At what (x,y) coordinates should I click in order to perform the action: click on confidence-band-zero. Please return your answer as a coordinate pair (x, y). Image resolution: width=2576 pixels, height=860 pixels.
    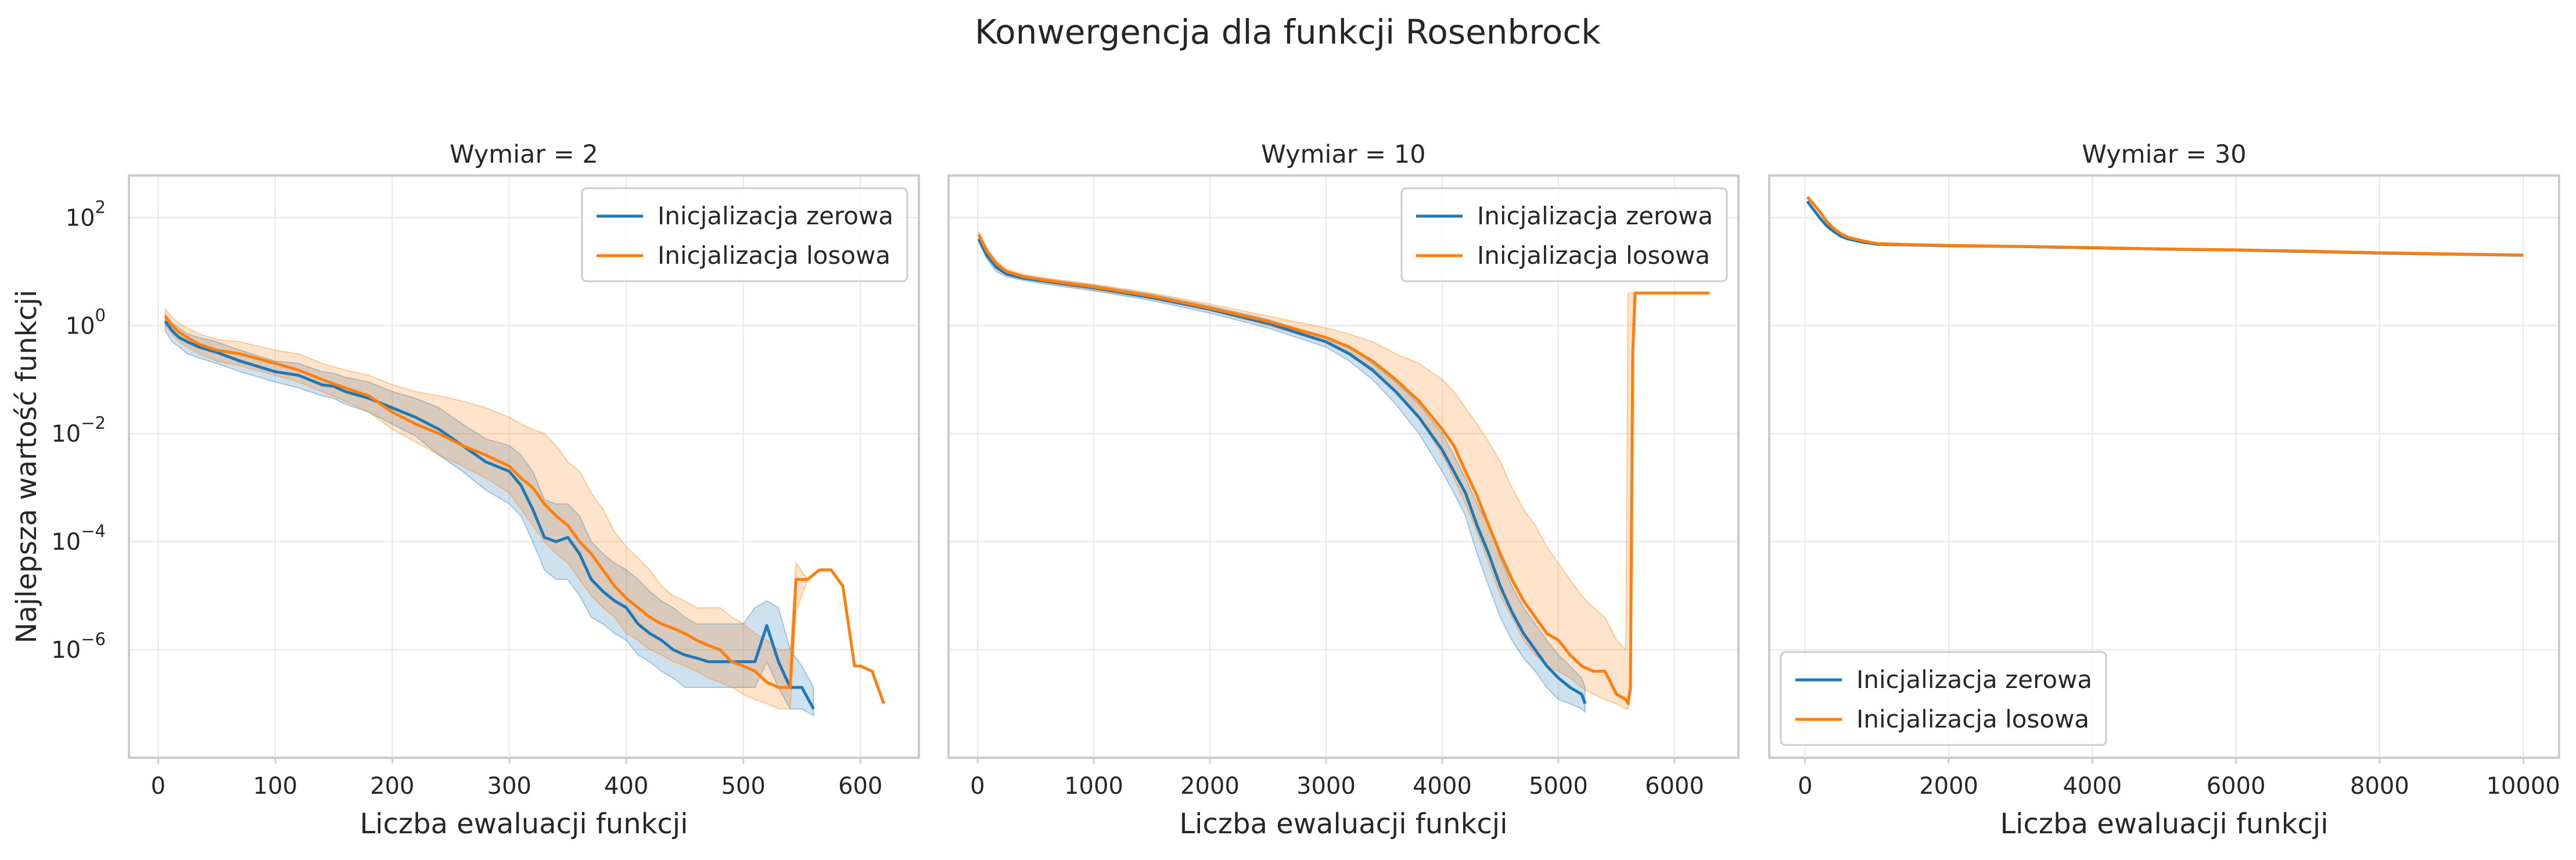
    Looking at the image, I should click on (489, 515).